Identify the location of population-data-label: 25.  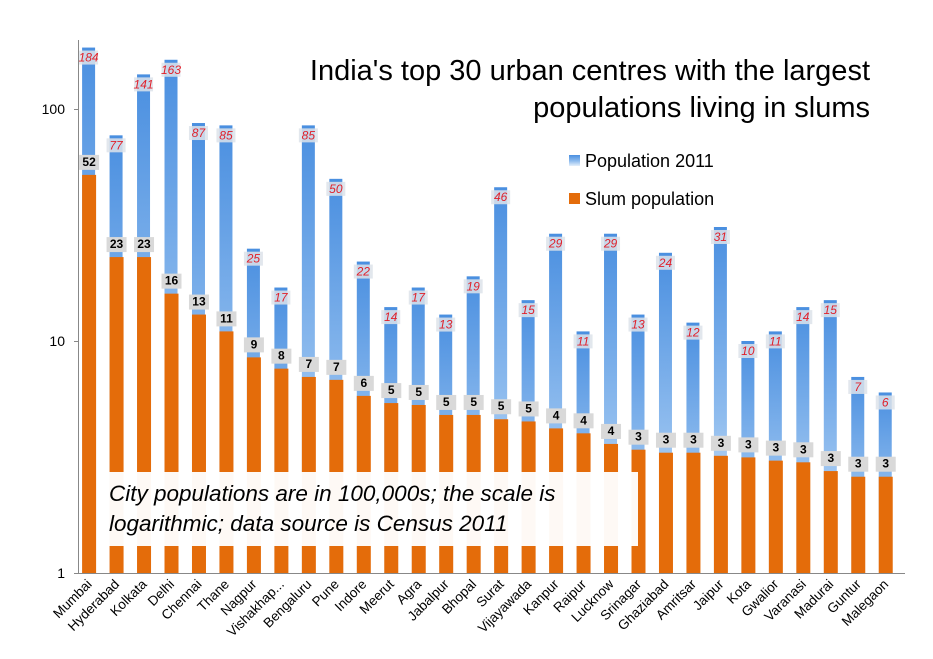
(253, 259).